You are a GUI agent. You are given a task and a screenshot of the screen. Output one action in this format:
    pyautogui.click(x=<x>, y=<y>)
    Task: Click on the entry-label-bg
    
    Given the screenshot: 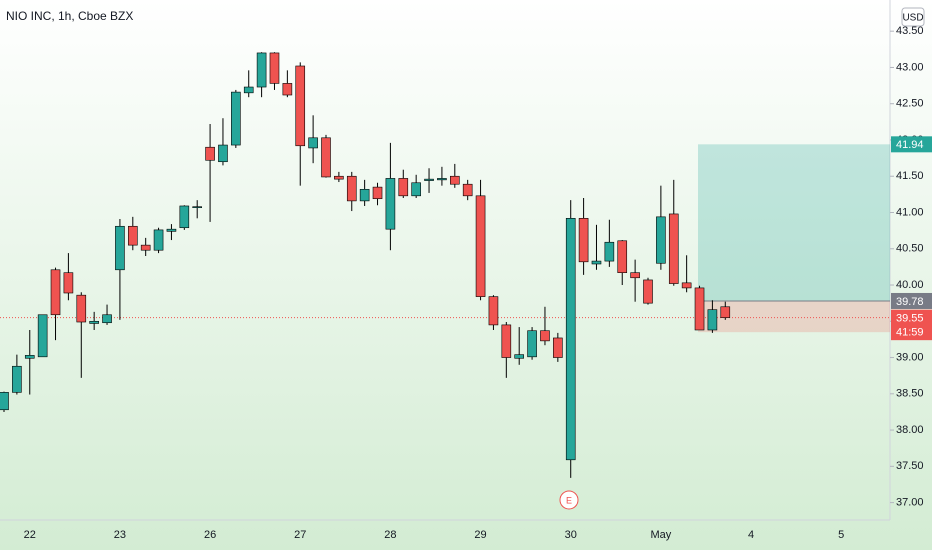 What is the action you would take?
    pyautogui.click(x=911, y=300)
    